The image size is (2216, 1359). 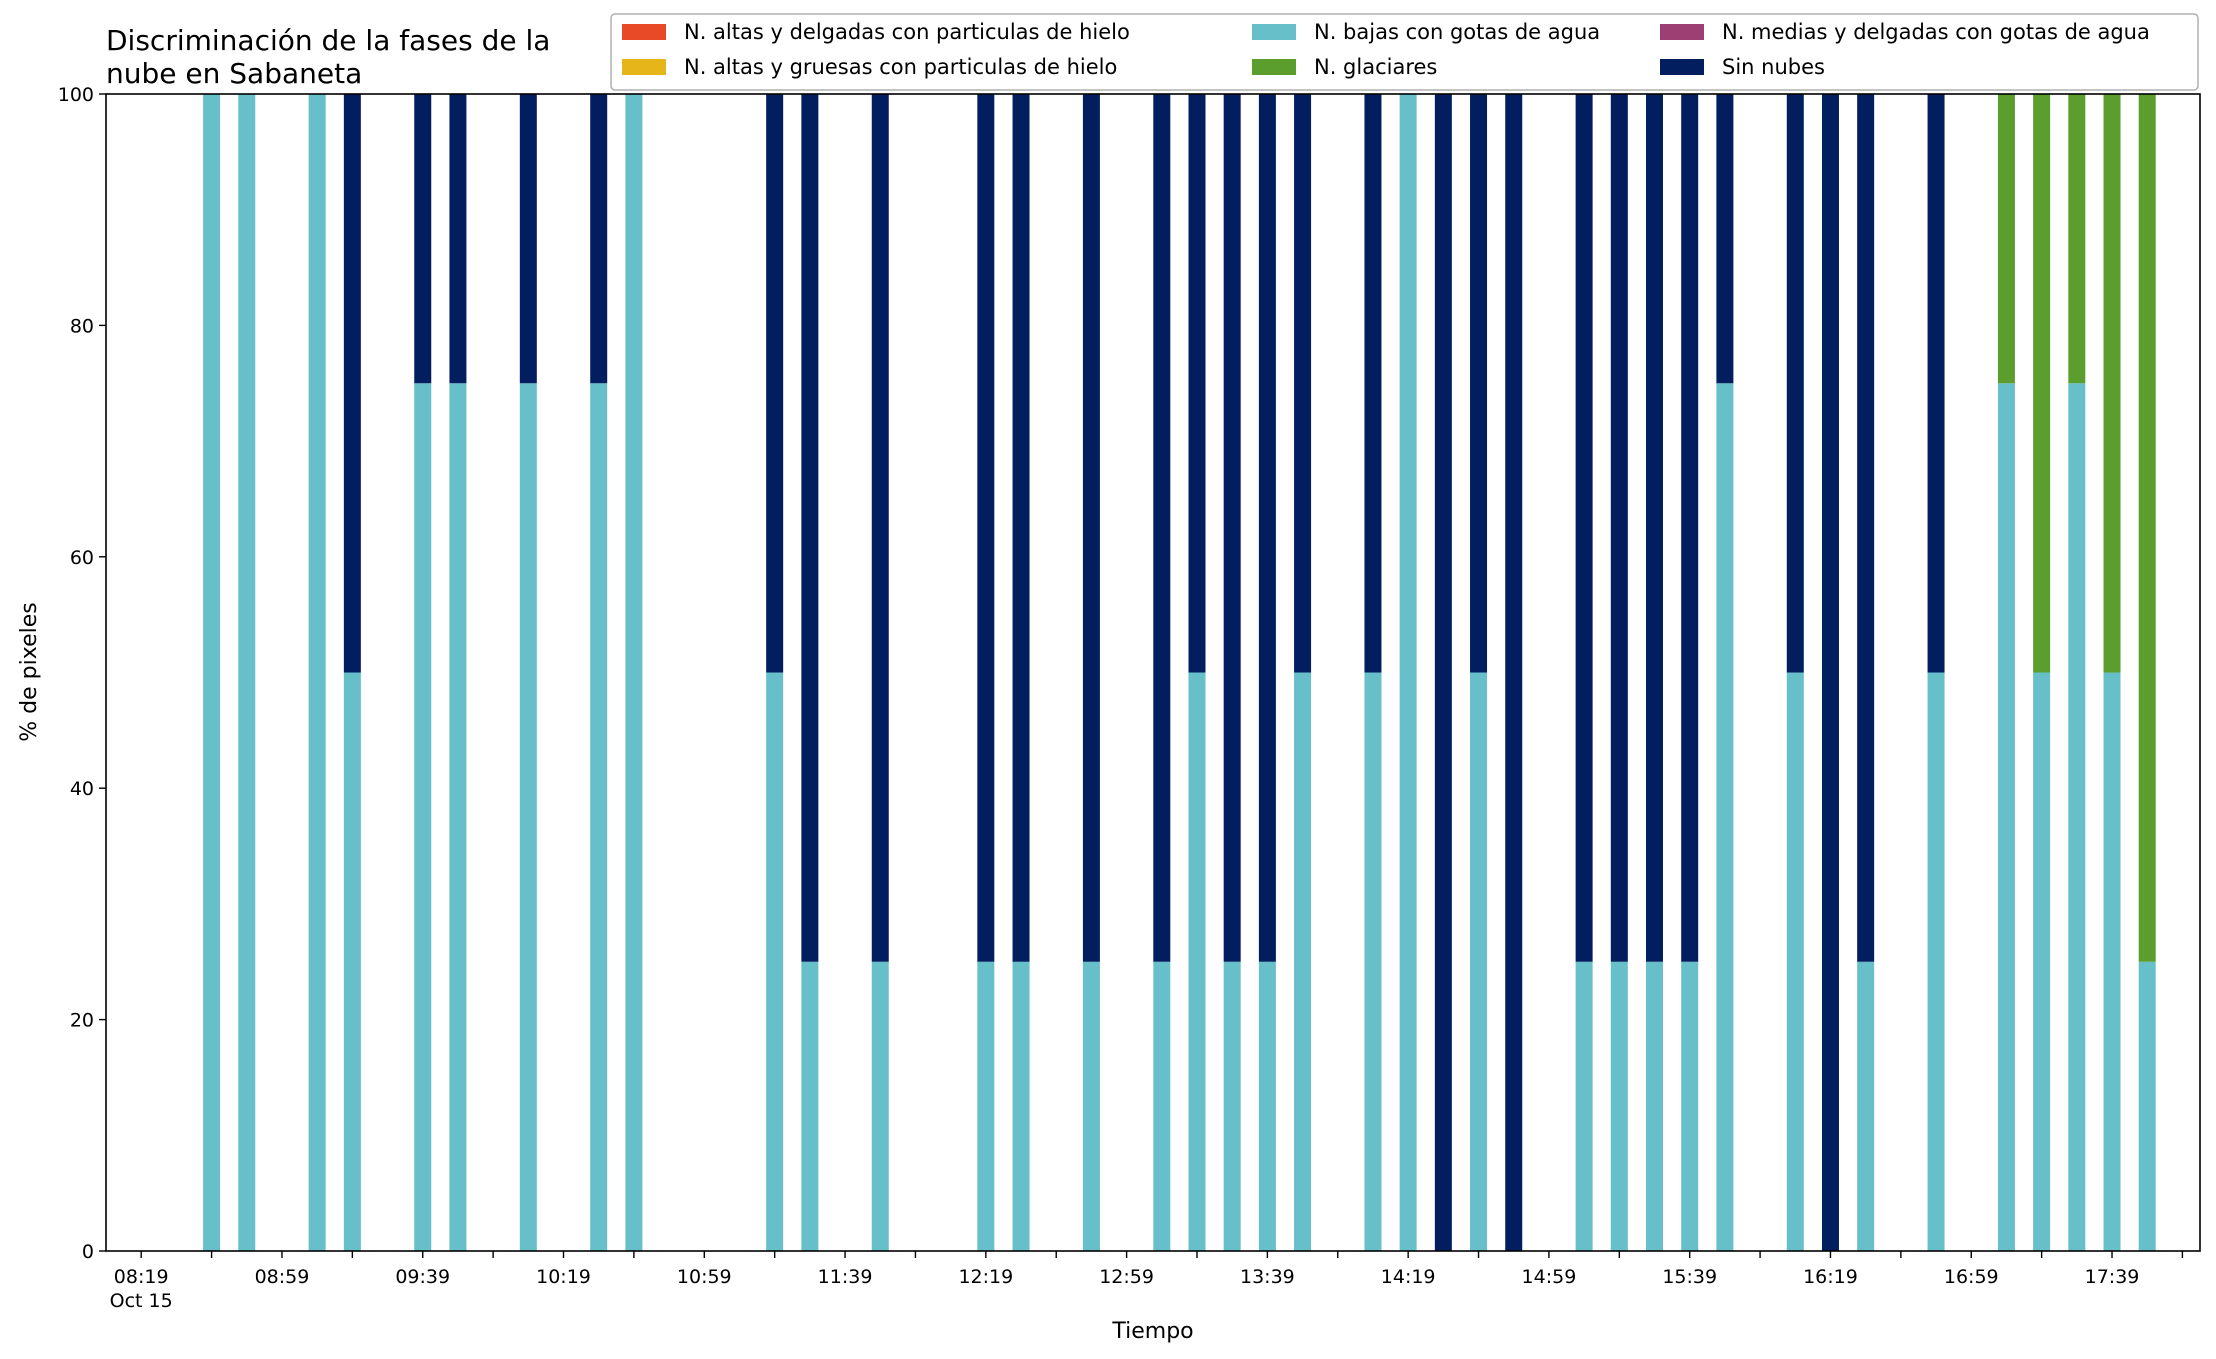 What do you see at coordinates (1936, 32) in the screenshot?
I see `legend-label-n-medias-y-delgadas-con-gotas-de-agua: N. medias y delgadas con gotas de agua` at bounding box center [1936, 32].